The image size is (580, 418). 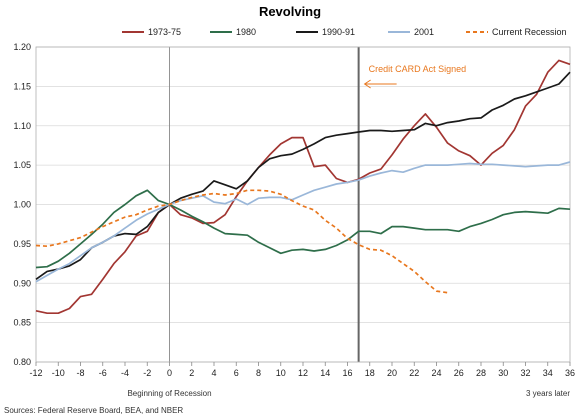 I want to click on chart-title: Revolving, so click(x=290, y=11).